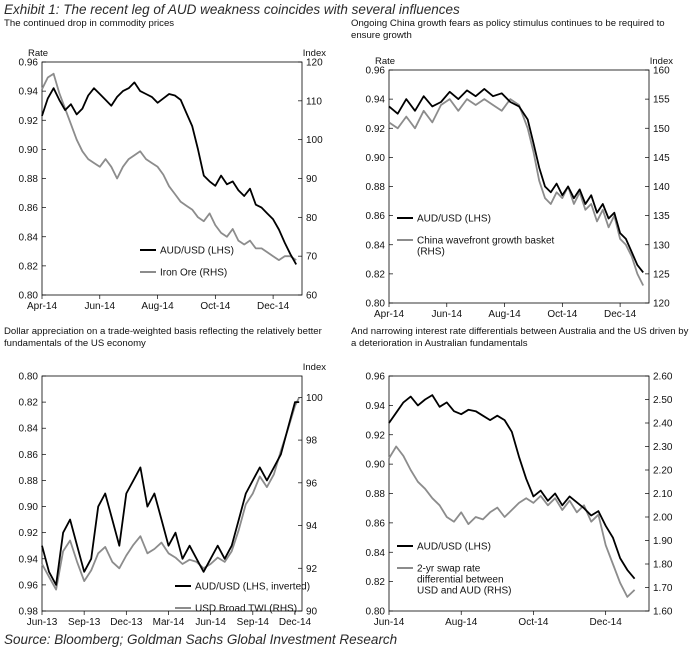 This screenshot has width=694, height=655. Describe the element at coordinates (464, 591) in the screenshot. I see `legend-label: USD and AUD (RHS)` at that location.